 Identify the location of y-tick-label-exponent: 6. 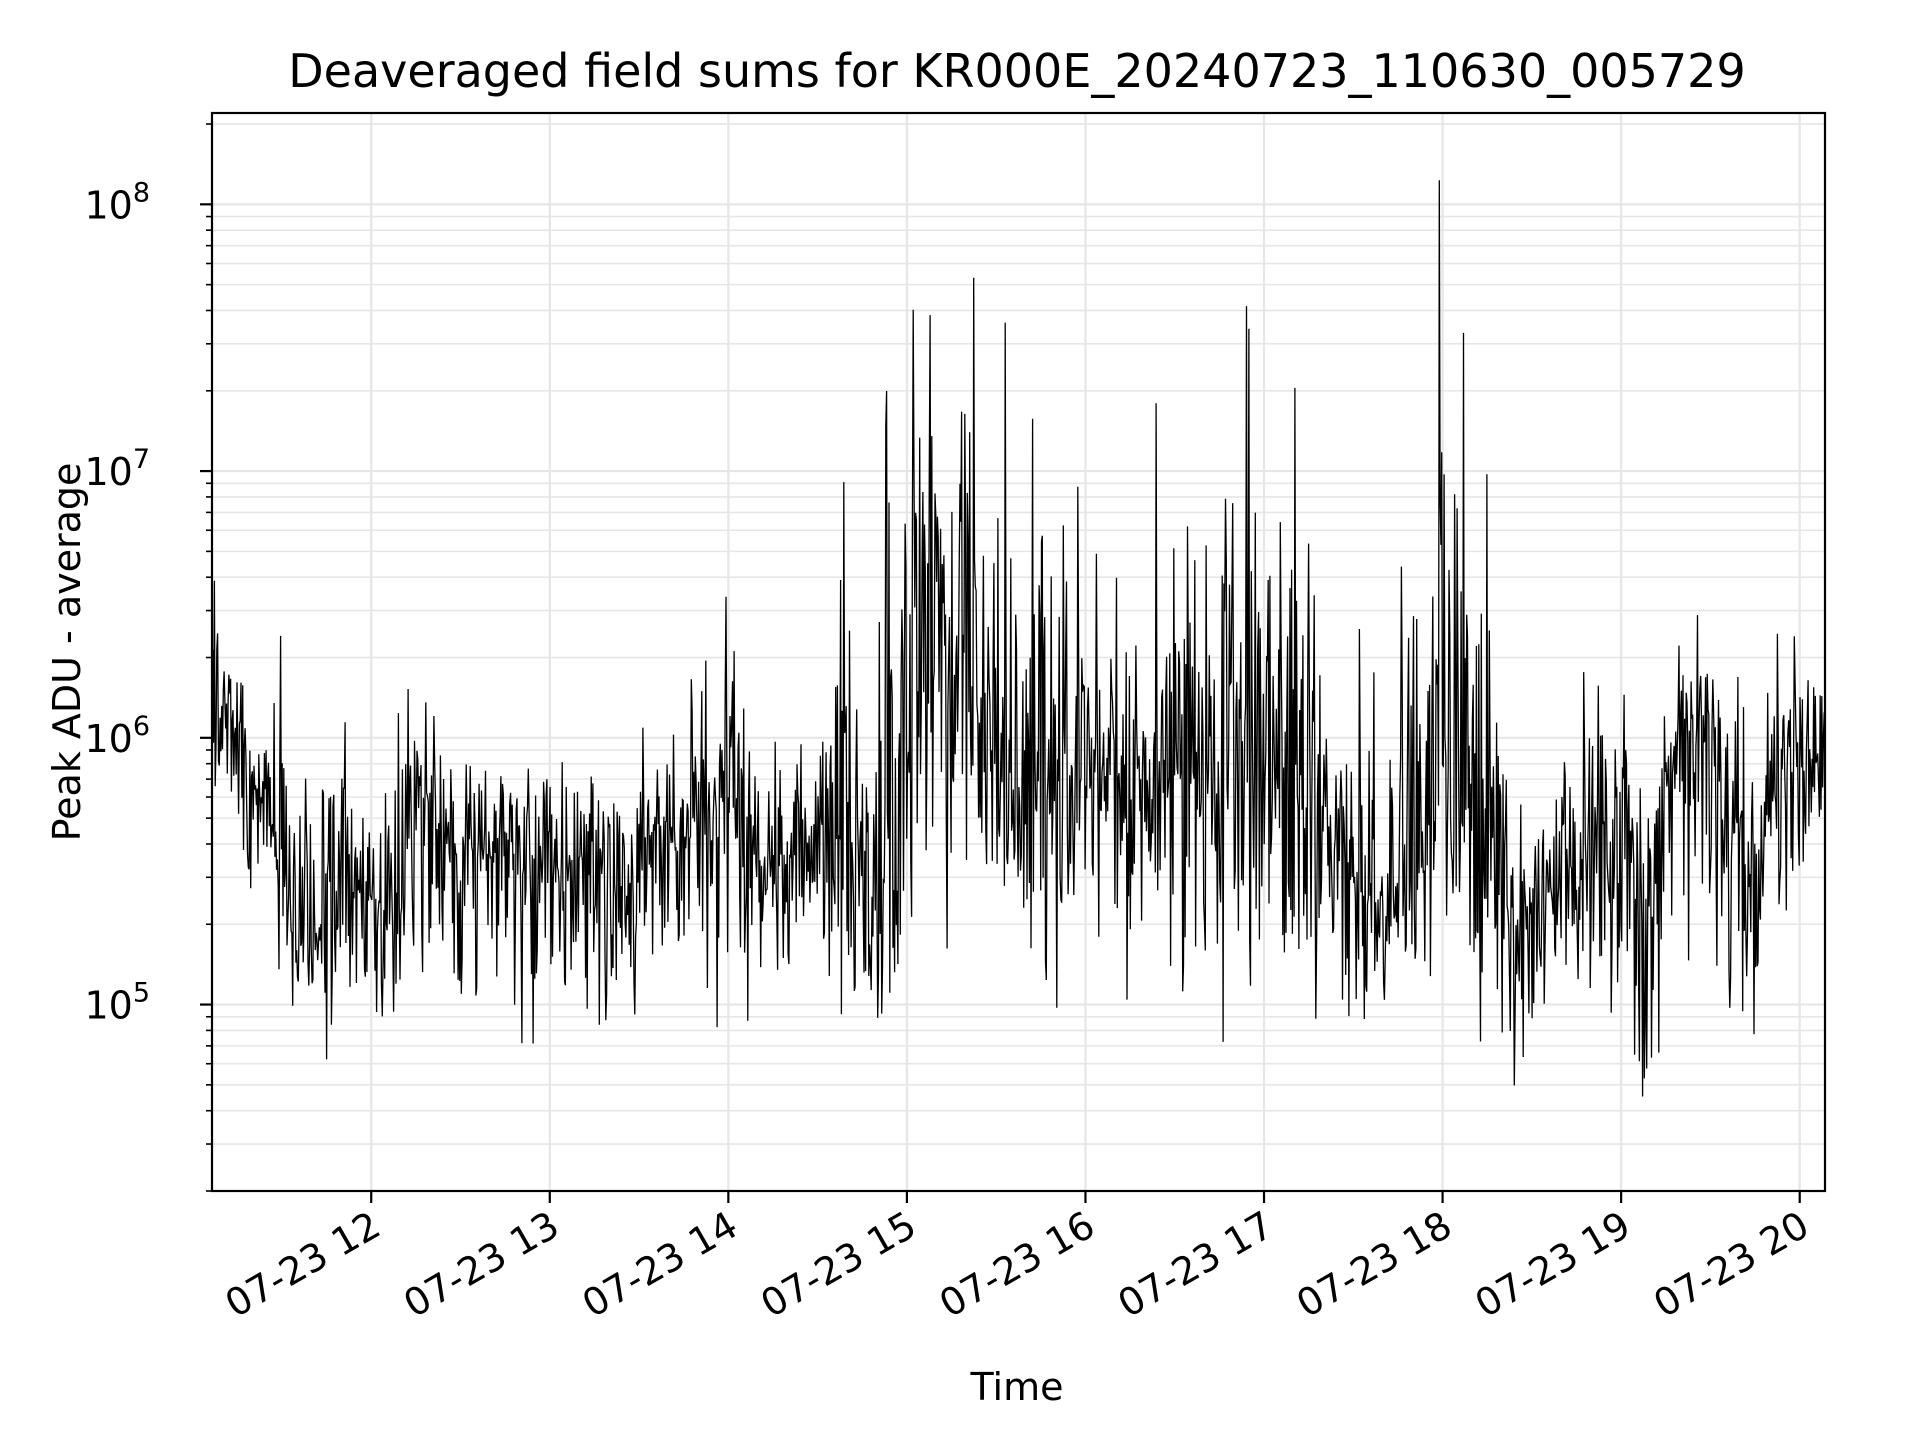
(141, 726).